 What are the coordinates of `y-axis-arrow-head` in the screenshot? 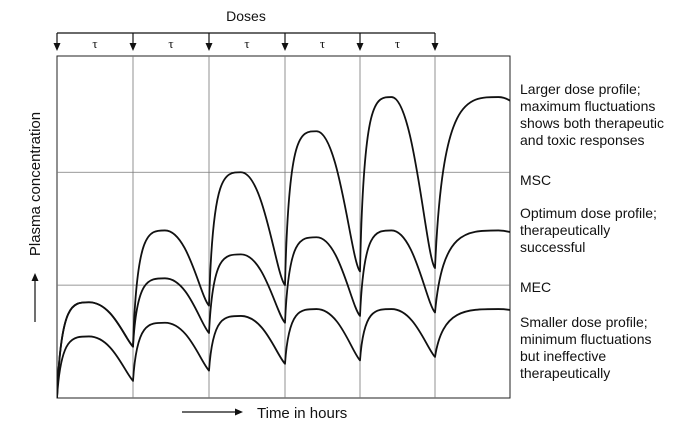 It's located at (35, 277).